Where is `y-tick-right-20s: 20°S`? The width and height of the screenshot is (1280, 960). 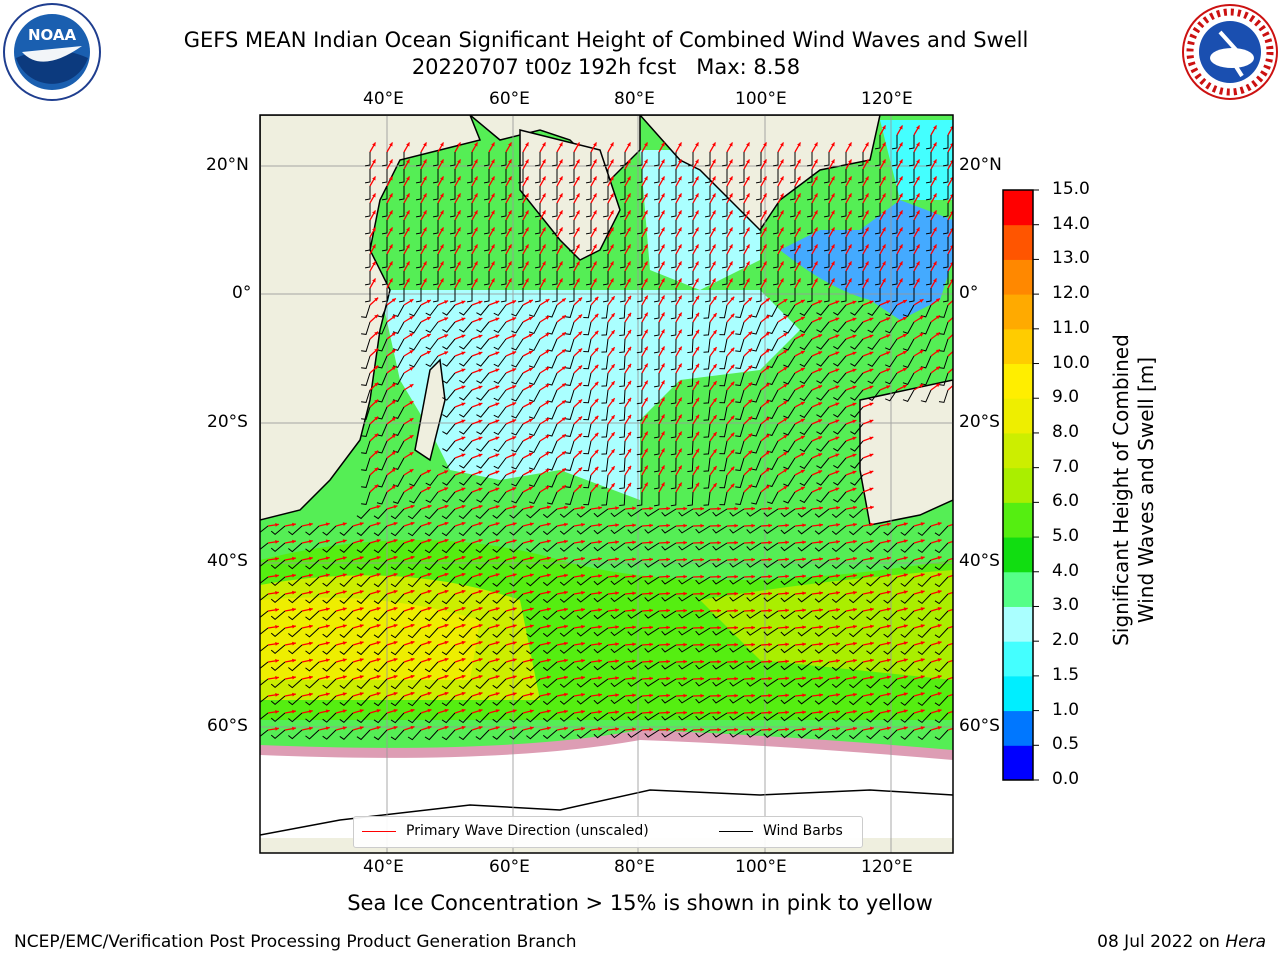
y-tick-right-20s: 20°S is located at coordinates (979, 422).